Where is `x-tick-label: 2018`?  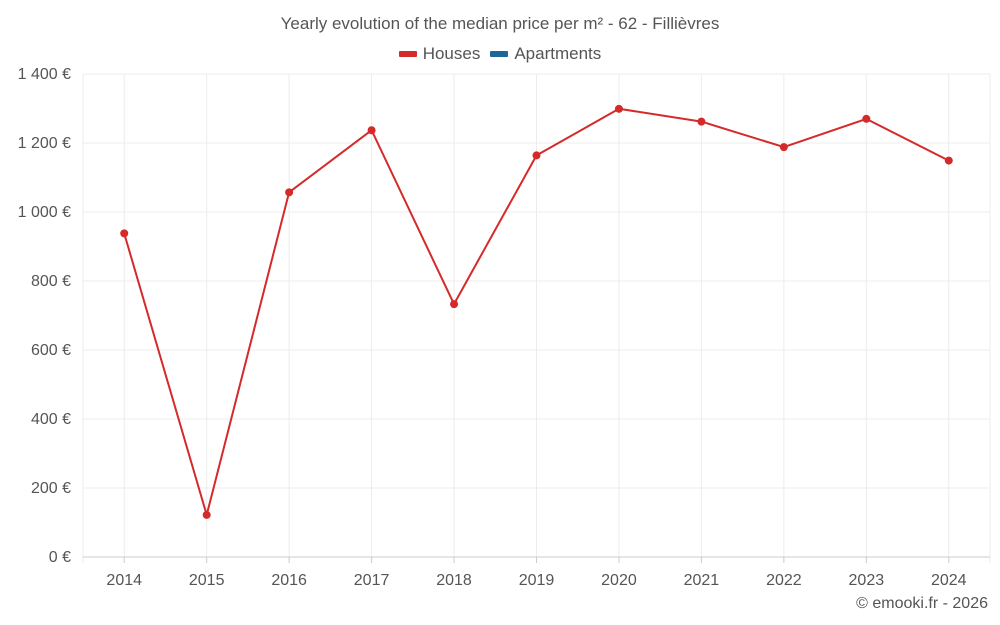
x-tick-label: 2018 is located at coordinates (454, 580).